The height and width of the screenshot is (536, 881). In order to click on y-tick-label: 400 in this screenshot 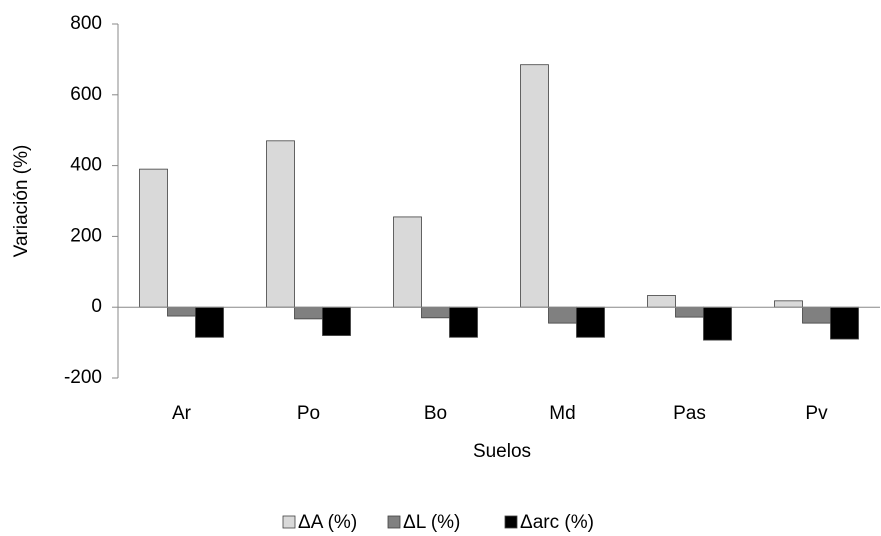, I will do `click(86, 165)`.